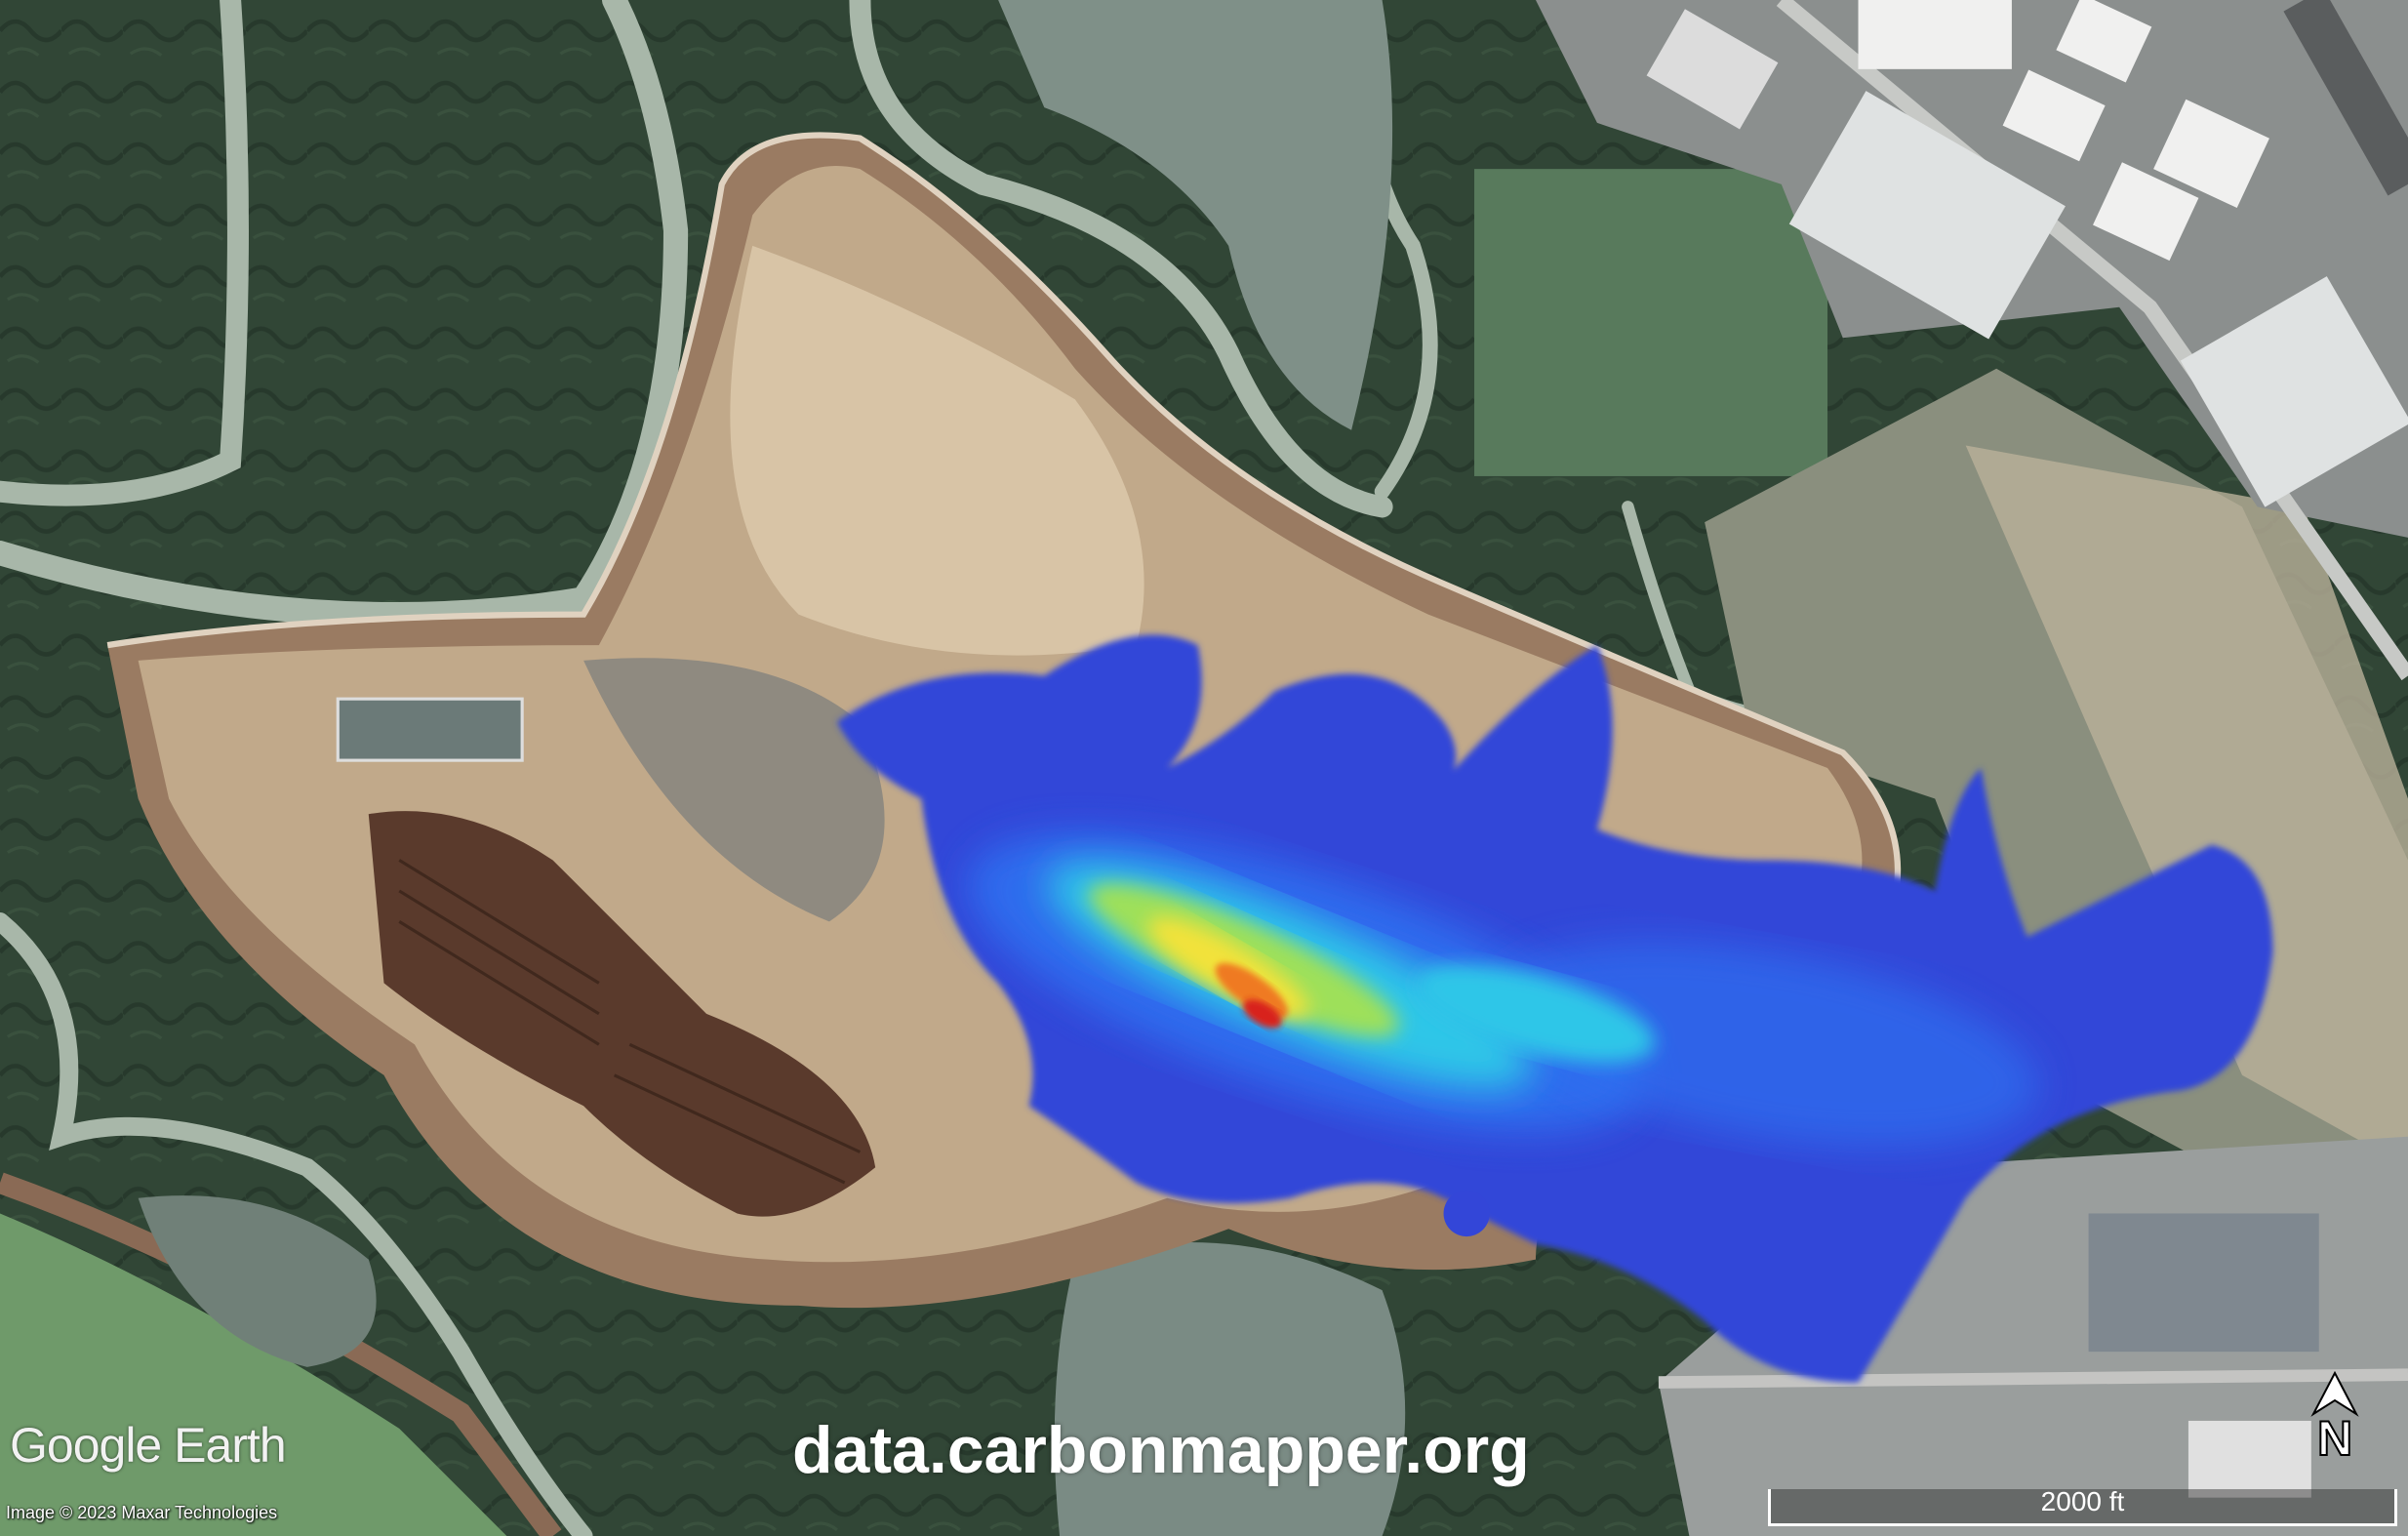 This screenshot has height=1536, width=2408. I want to click on scale-bar: 2000 ft, so click(2083, 1506).